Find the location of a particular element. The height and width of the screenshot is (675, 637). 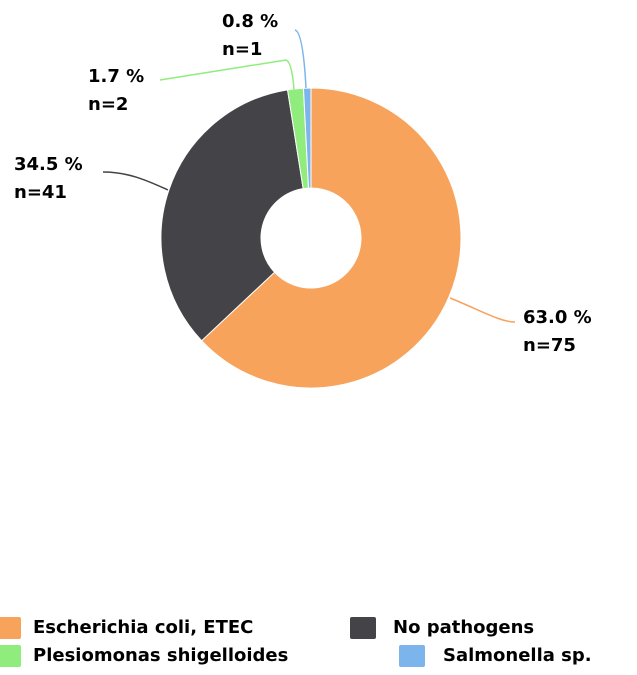

legend-label: Salmonella sp. is located at coordinates (517, 655).